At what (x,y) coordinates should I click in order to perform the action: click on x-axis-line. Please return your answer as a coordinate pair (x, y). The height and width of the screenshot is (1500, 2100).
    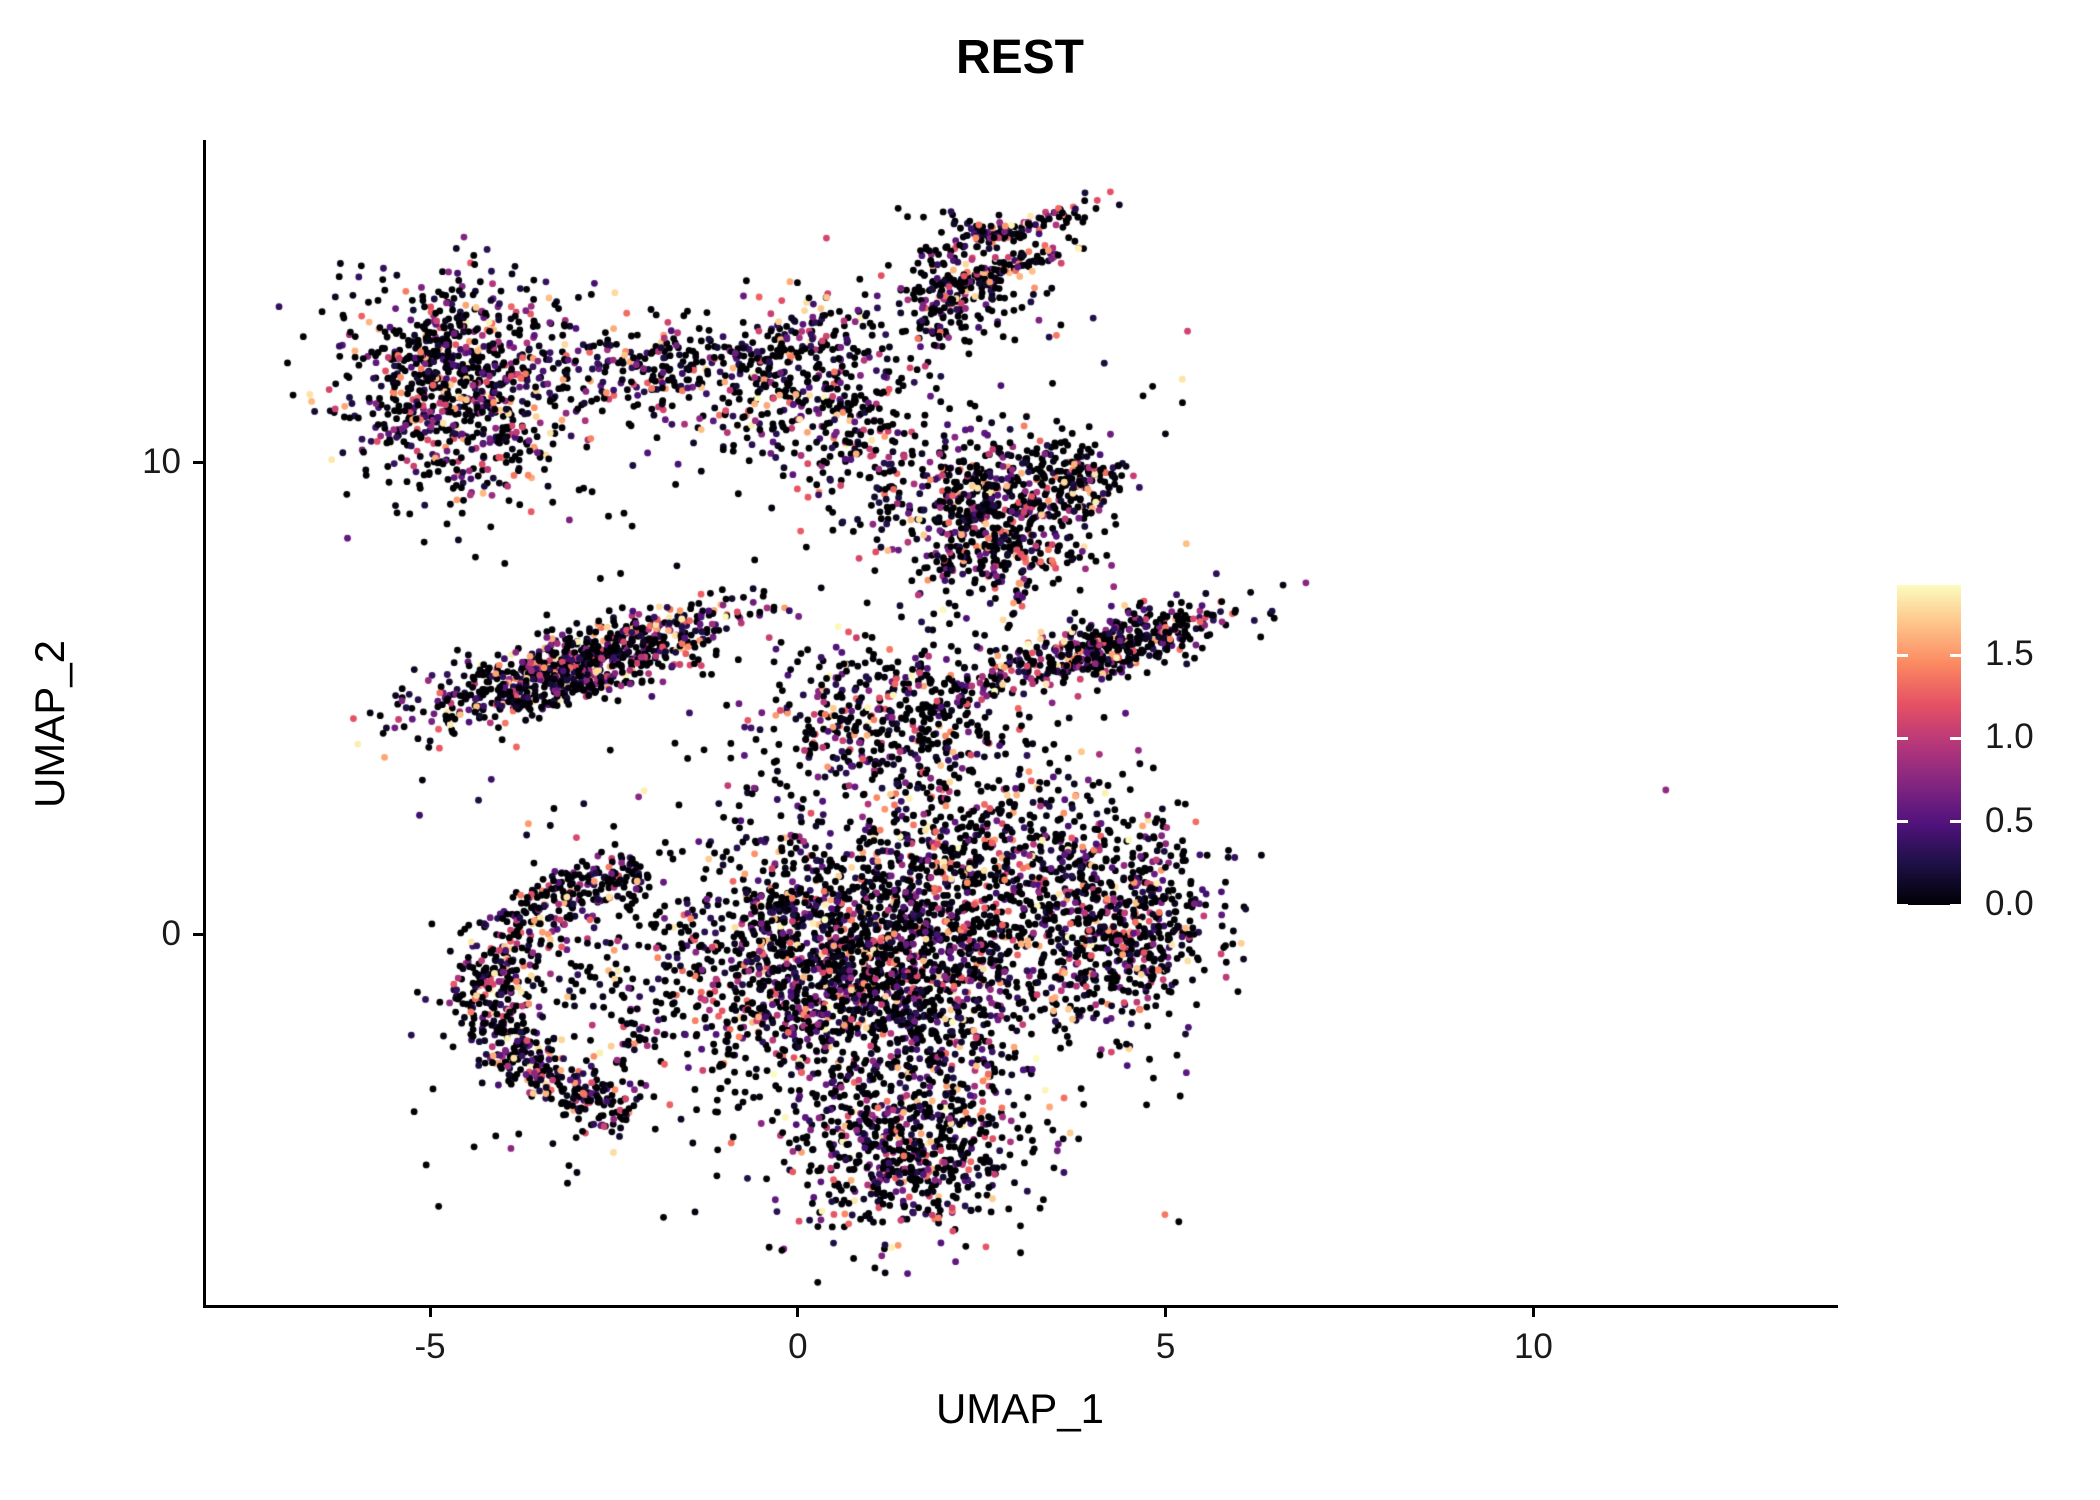
    Looking at the image, I should click on (1020, 1306).